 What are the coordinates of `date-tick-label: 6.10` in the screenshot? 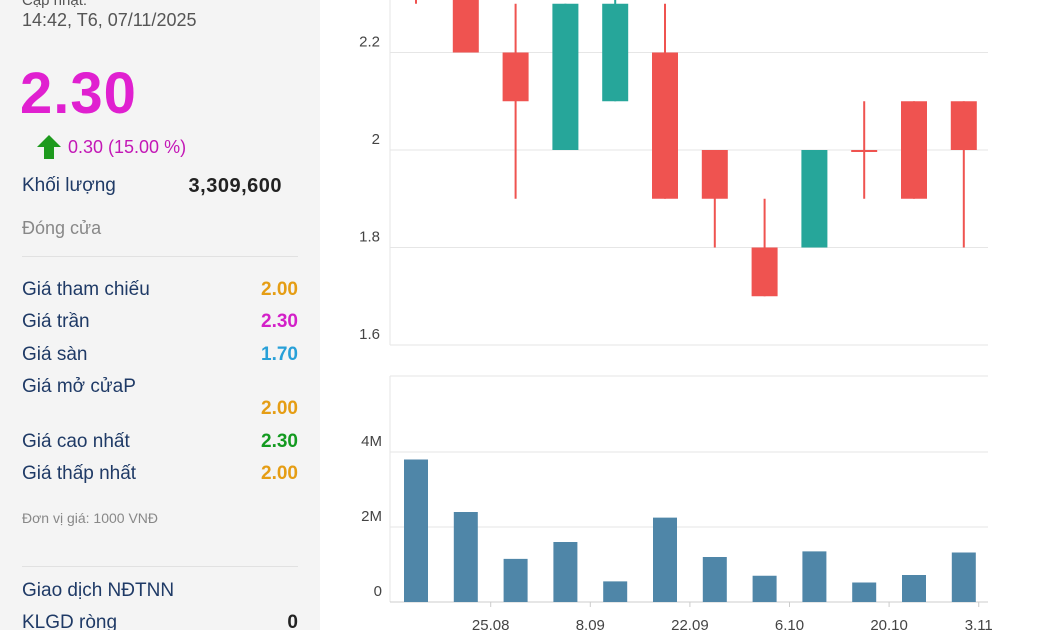 It's located at (789, 623).